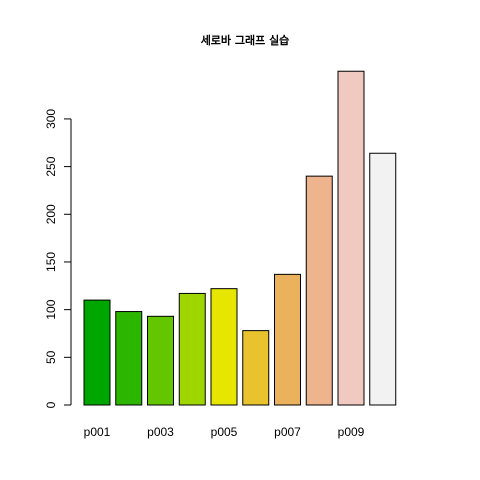  Describe the element at coordinates (256, 368) in the screenshot. I see `bar-p006` at that location.